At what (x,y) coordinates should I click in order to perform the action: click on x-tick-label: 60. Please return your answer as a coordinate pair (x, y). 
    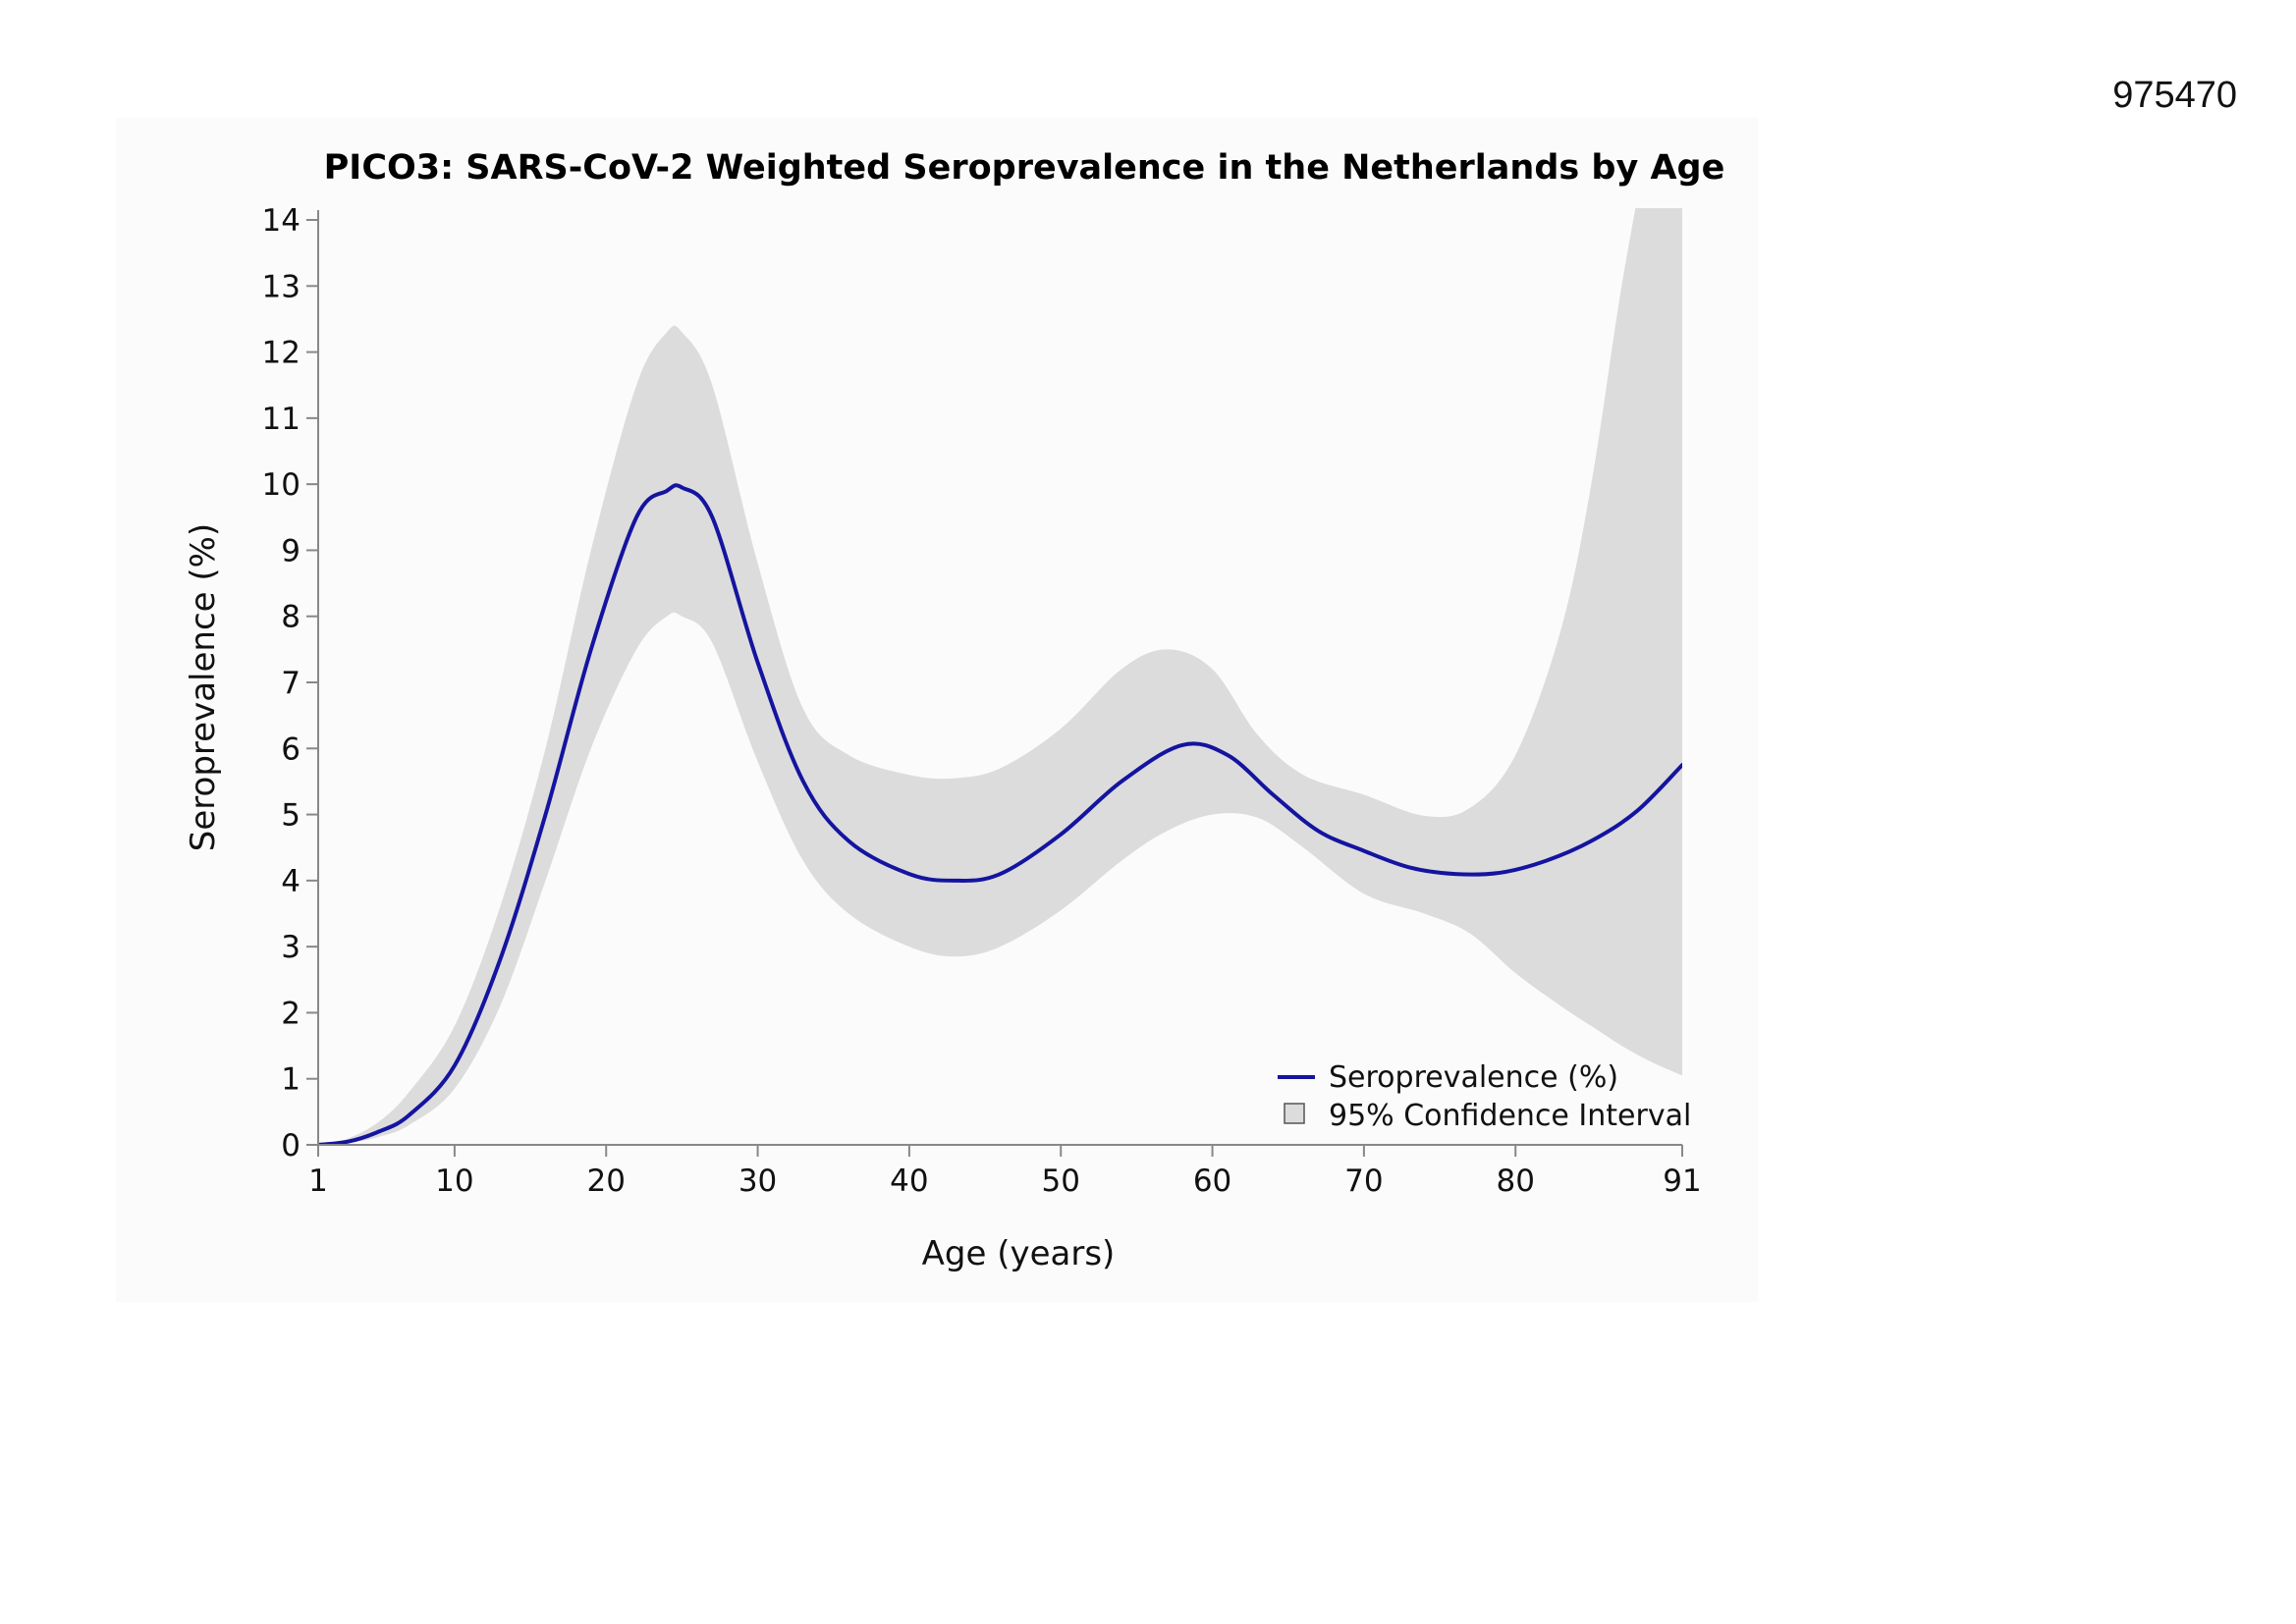
    Looking at the image, I should click on (1212, 1181).